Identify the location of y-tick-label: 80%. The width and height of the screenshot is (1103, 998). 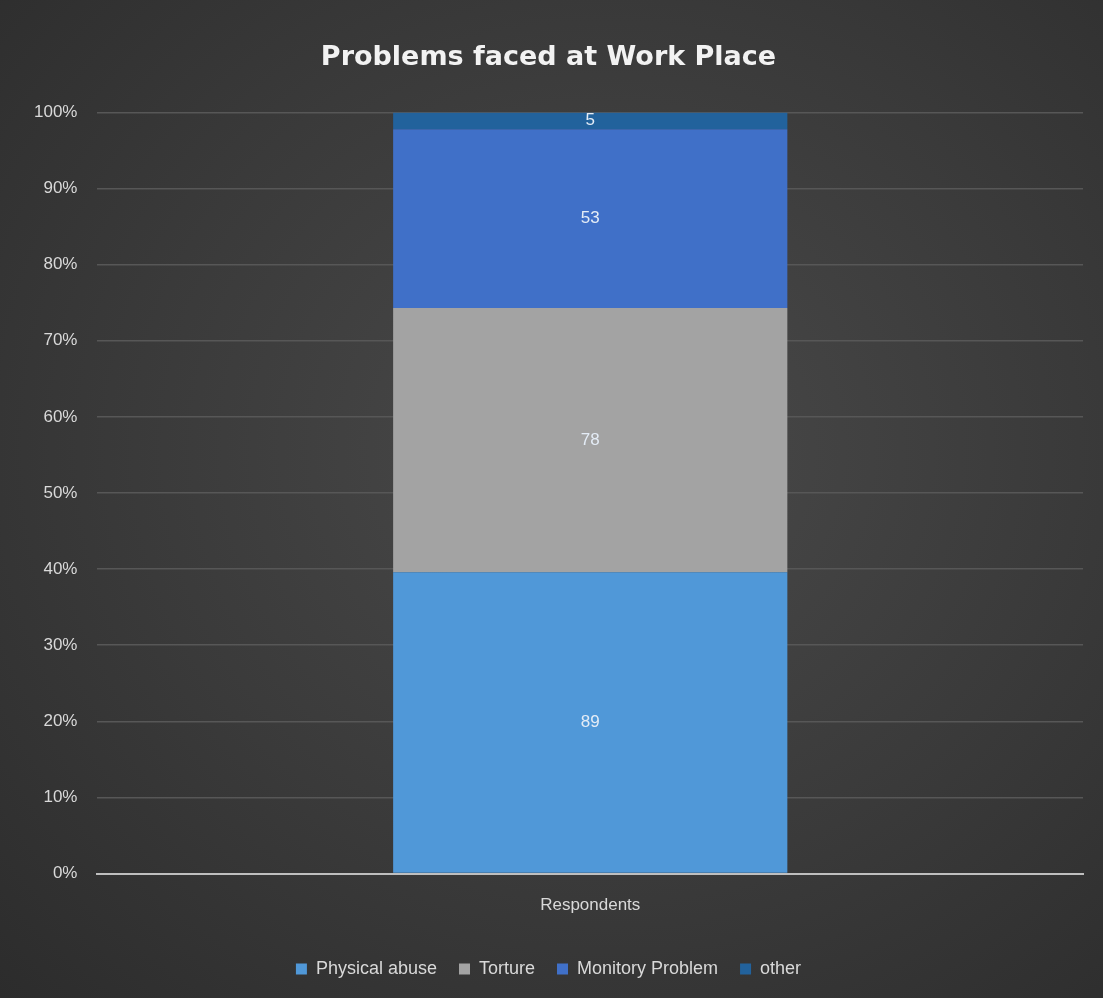
(60, 264).